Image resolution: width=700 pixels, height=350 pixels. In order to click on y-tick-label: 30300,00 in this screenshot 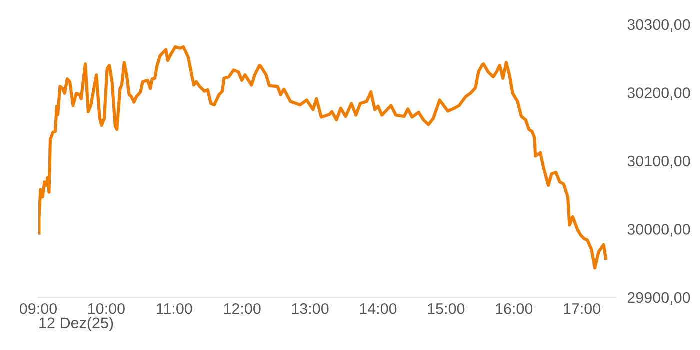, I will do `click(659, 25)`.